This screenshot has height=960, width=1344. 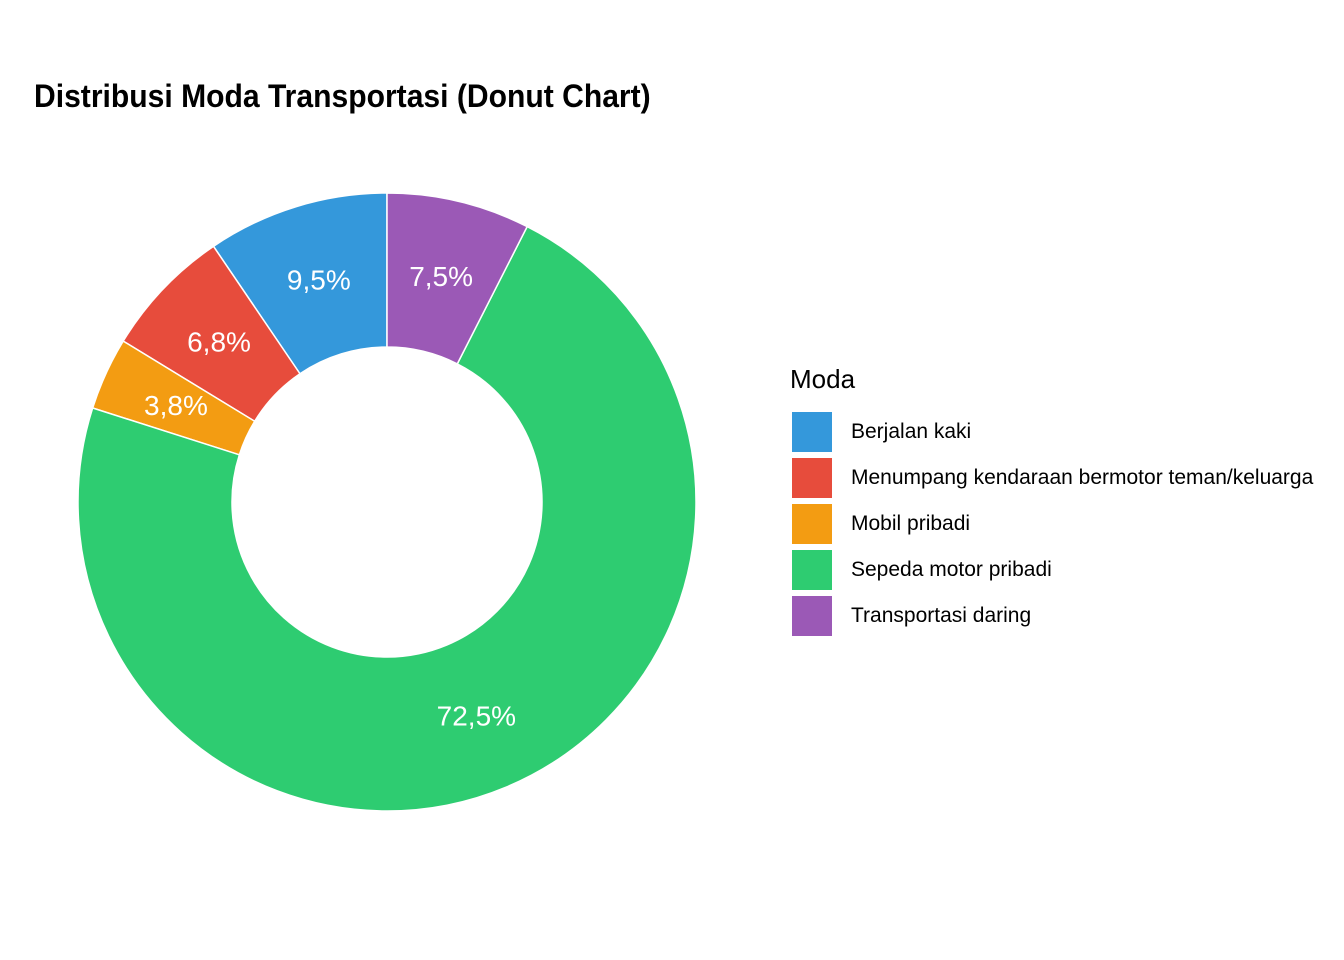 I want to click on donut-slice, so click(x=457, y=278).